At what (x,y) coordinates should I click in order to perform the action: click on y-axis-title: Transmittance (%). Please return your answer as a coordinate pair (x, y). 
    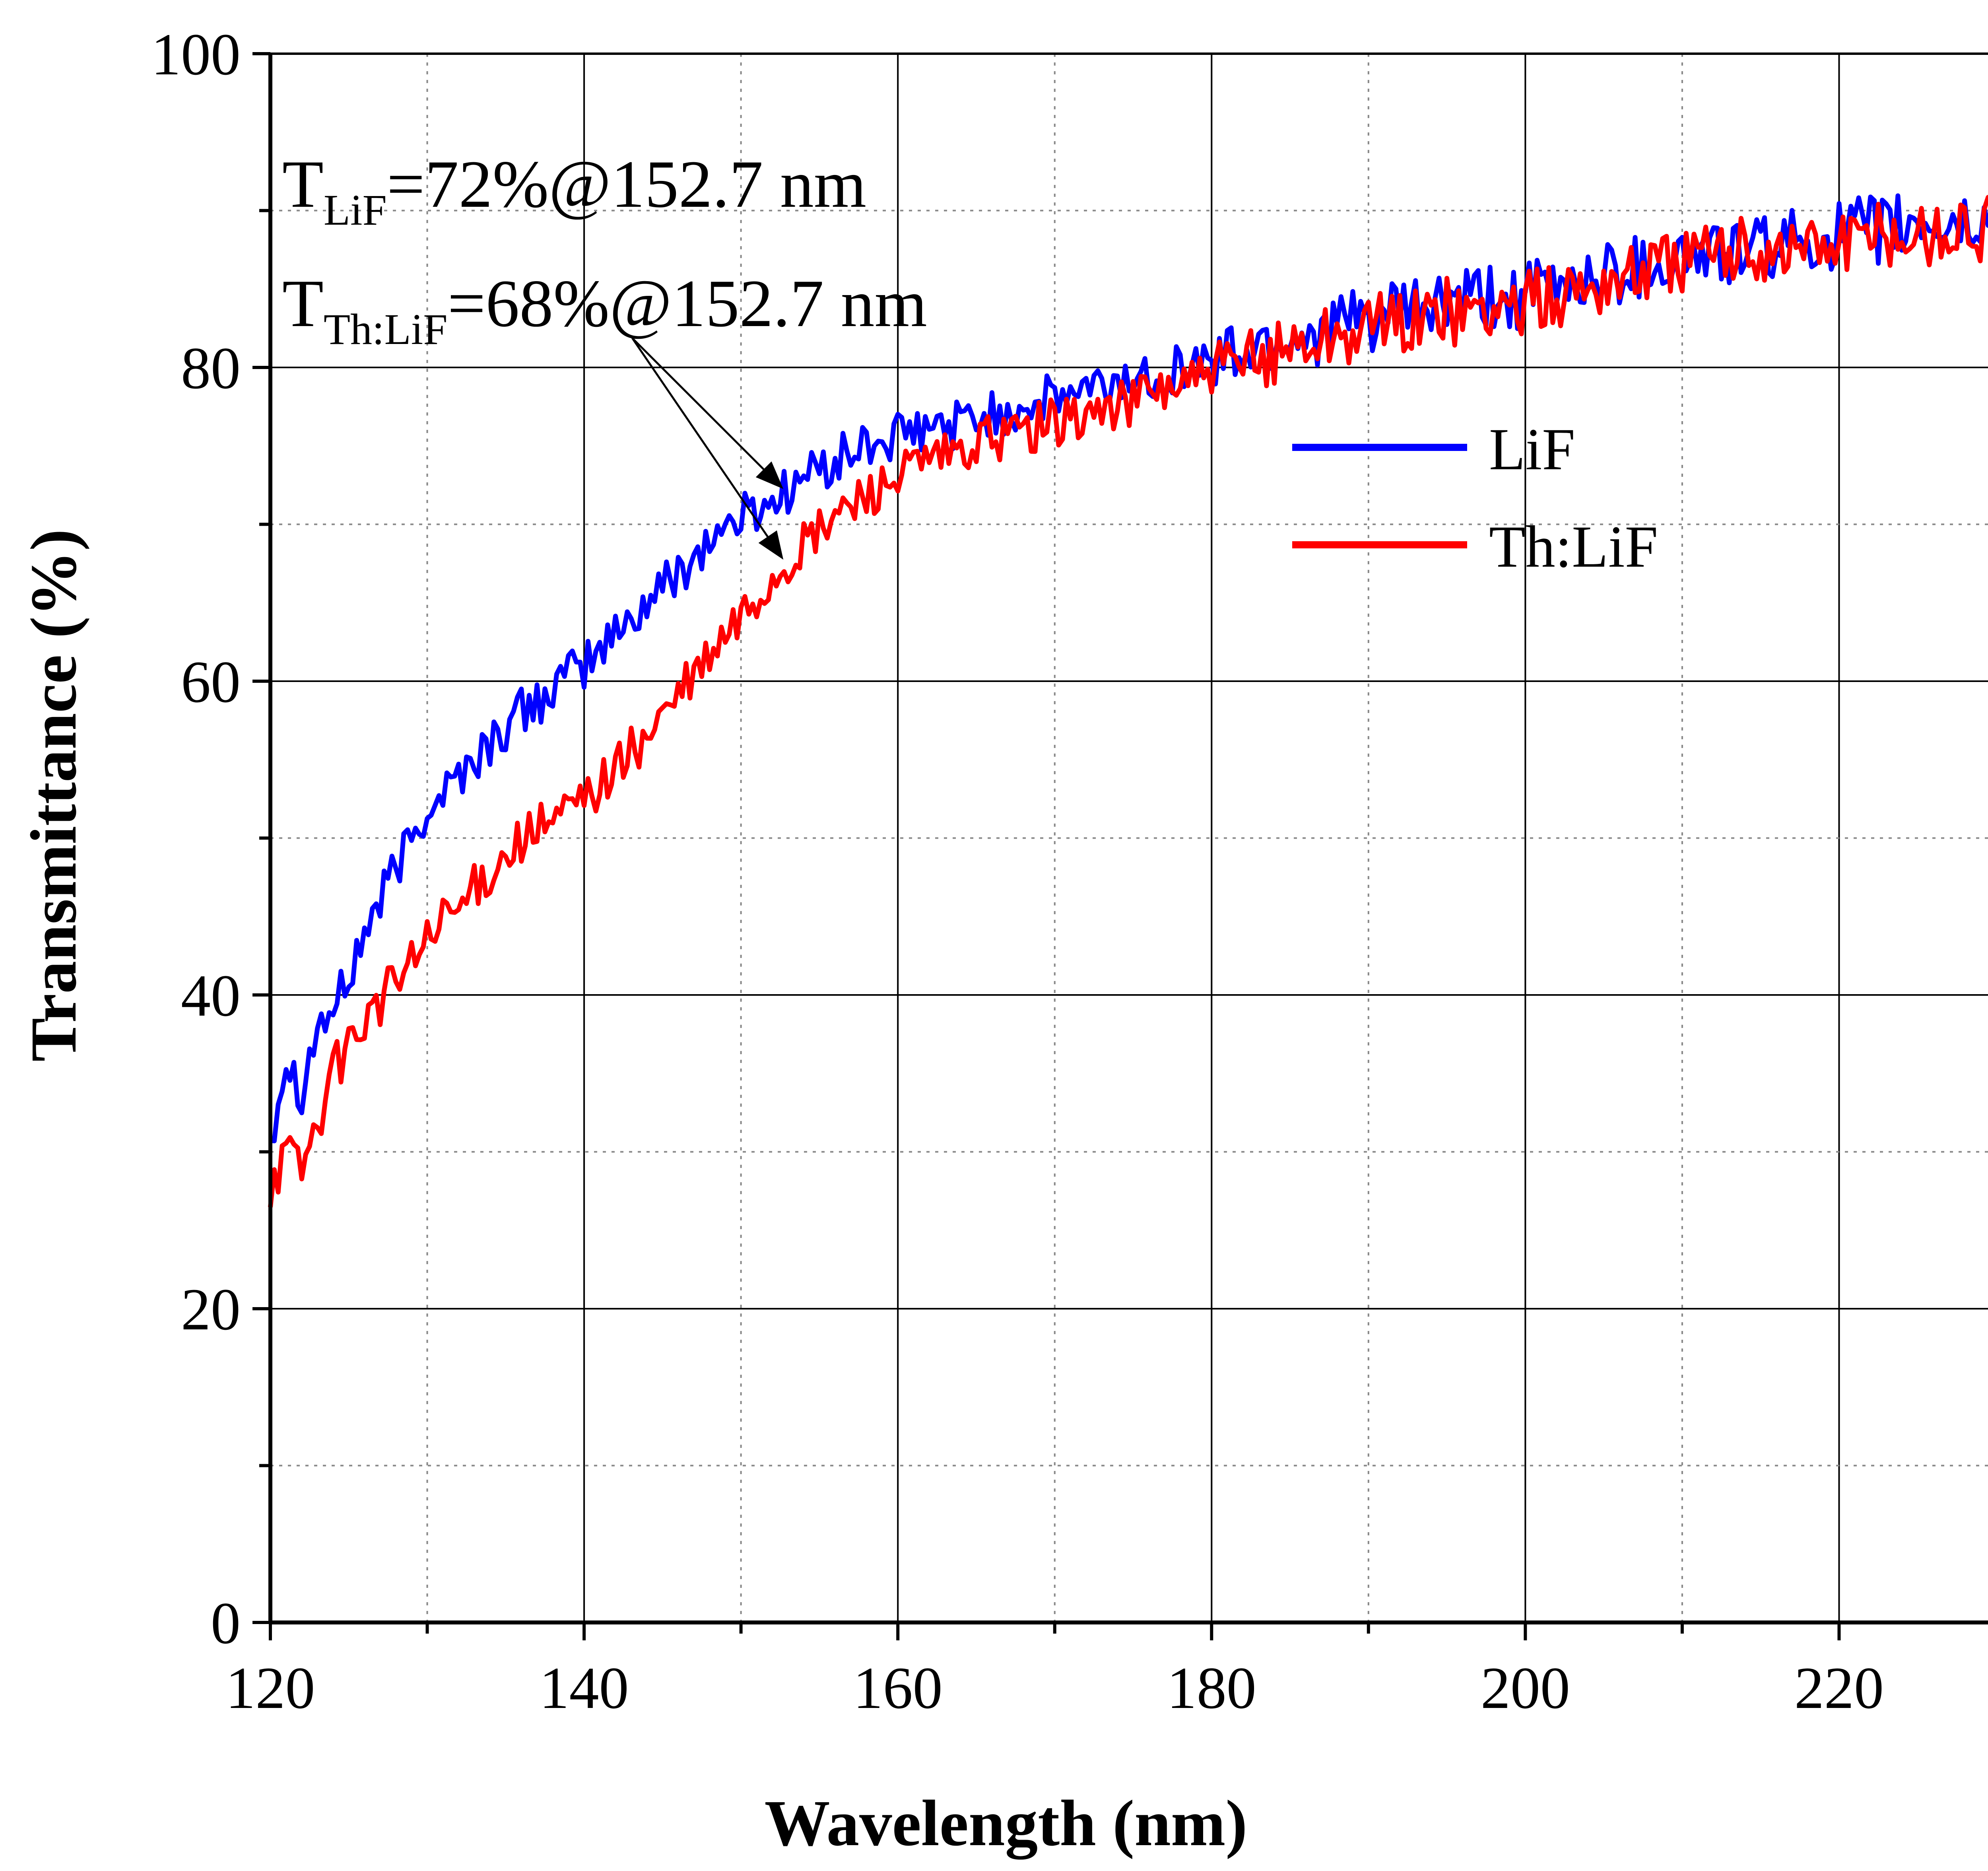
    Looking at the image, I should click on (53, 796).